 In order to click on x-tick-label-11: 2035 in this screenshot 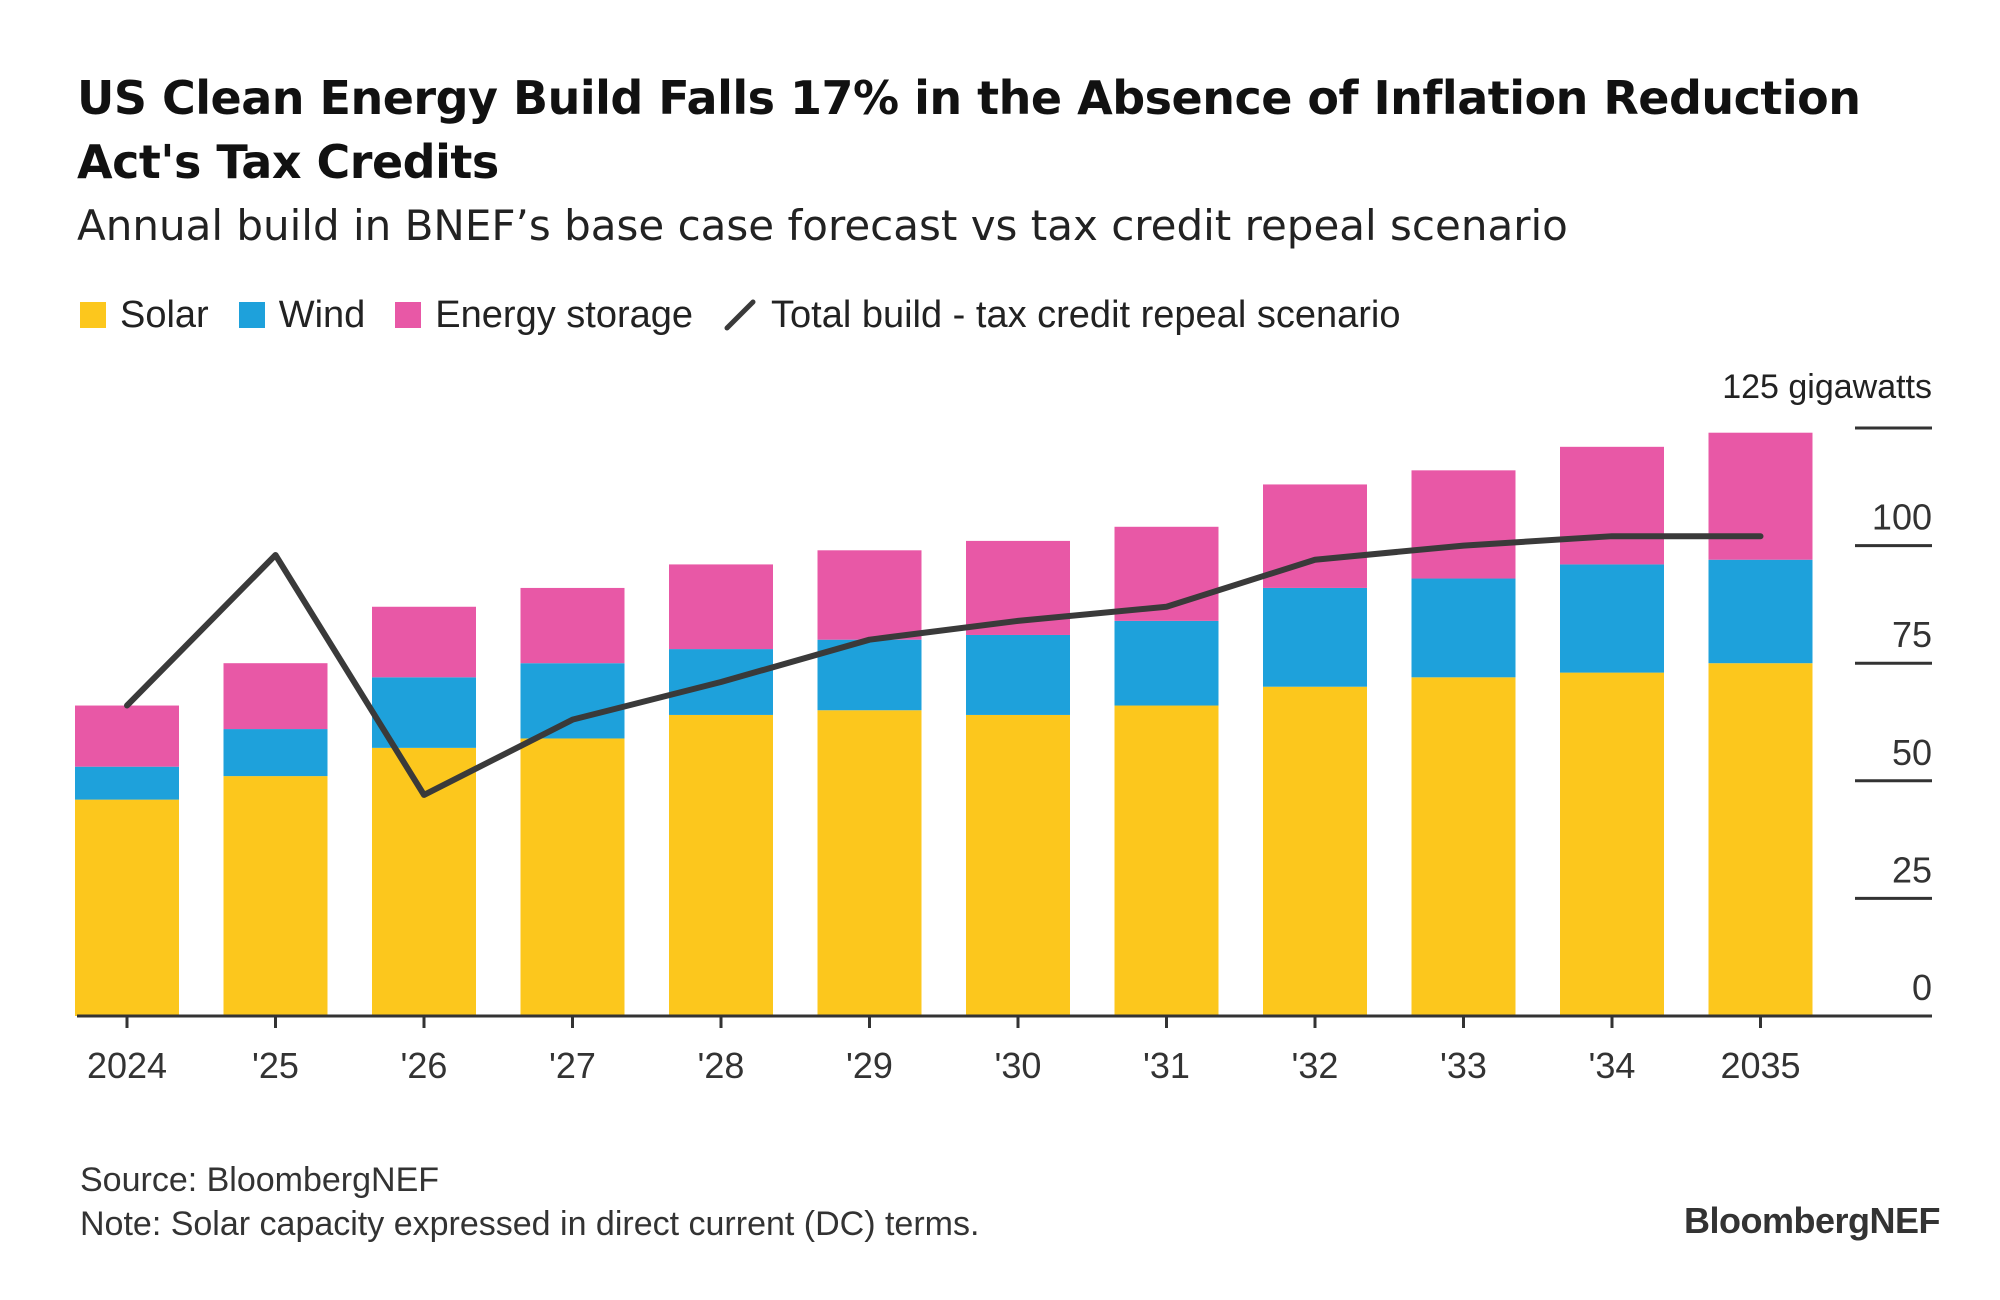, I will do `click(1760, 1065)`.